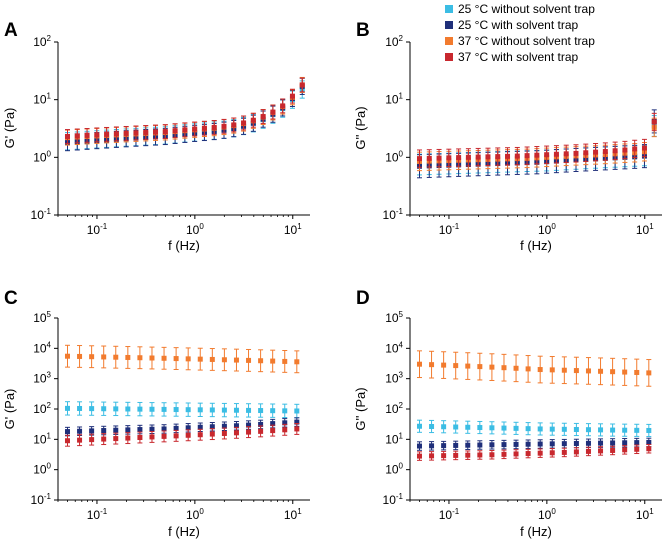 This screenshot has height=551, width=671. What do you see at coordinates (518, 57) in the screenshot?
I see `legend-label-37-with: 37 °C with solvent trap` at bounding box center [518, 57].